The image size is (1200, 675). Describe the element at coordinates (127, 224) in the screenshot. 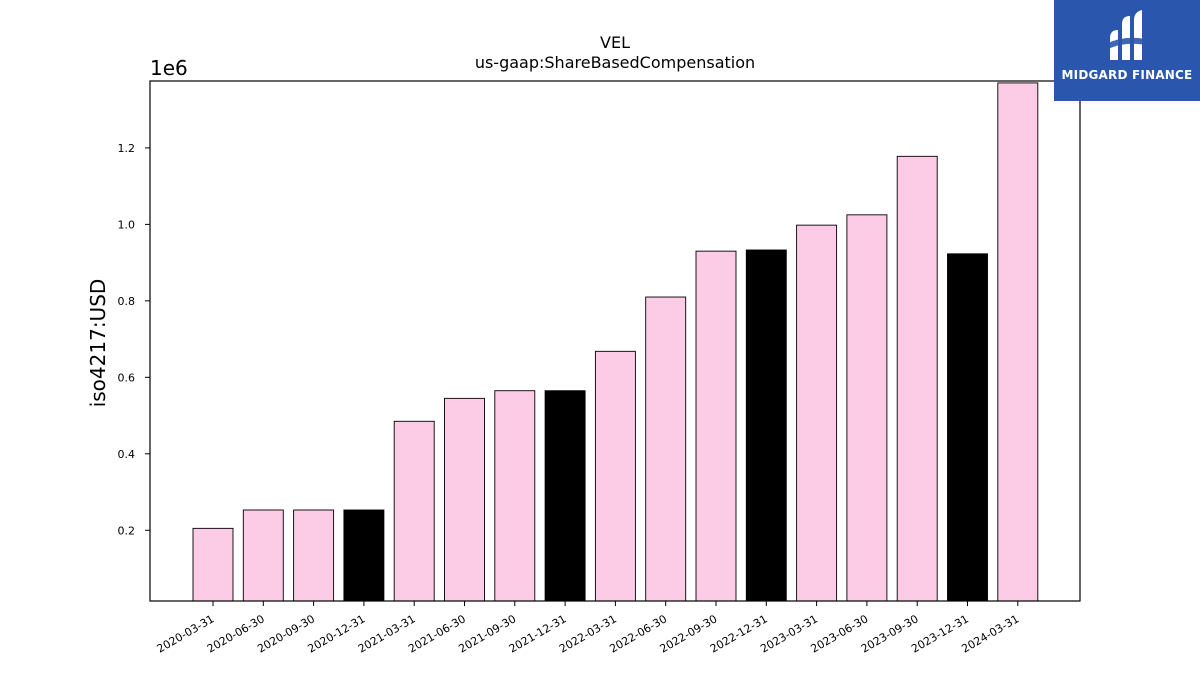

I see `y-tick-label: 1.0` at that location.